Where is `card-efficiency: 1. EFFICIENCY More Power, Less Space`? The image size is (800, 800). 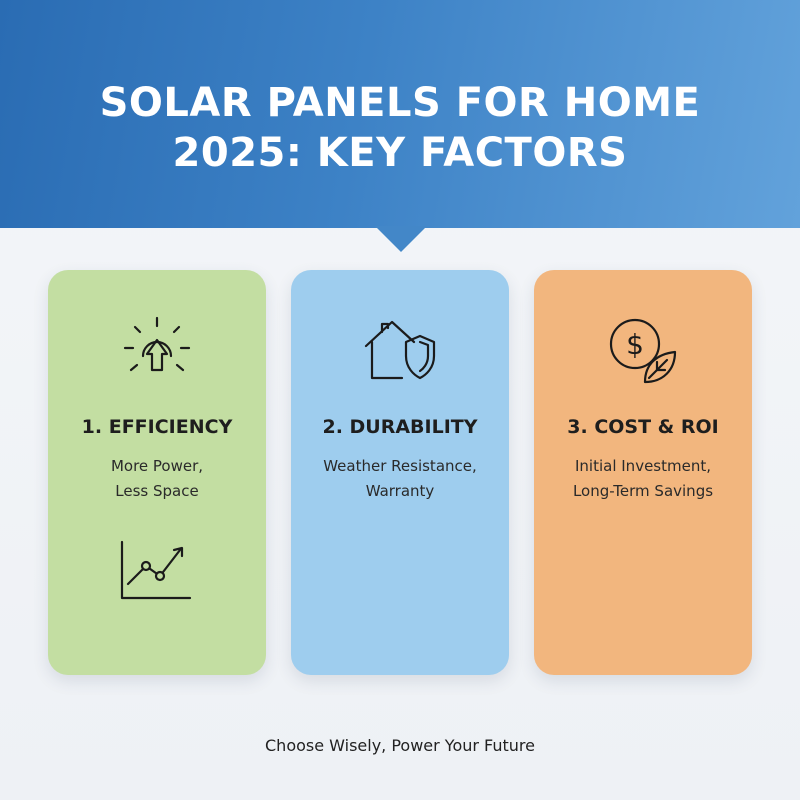
card-efficiency: 1. EFFICIENCY More Power, Less Space is located at coordinates (157, 472).